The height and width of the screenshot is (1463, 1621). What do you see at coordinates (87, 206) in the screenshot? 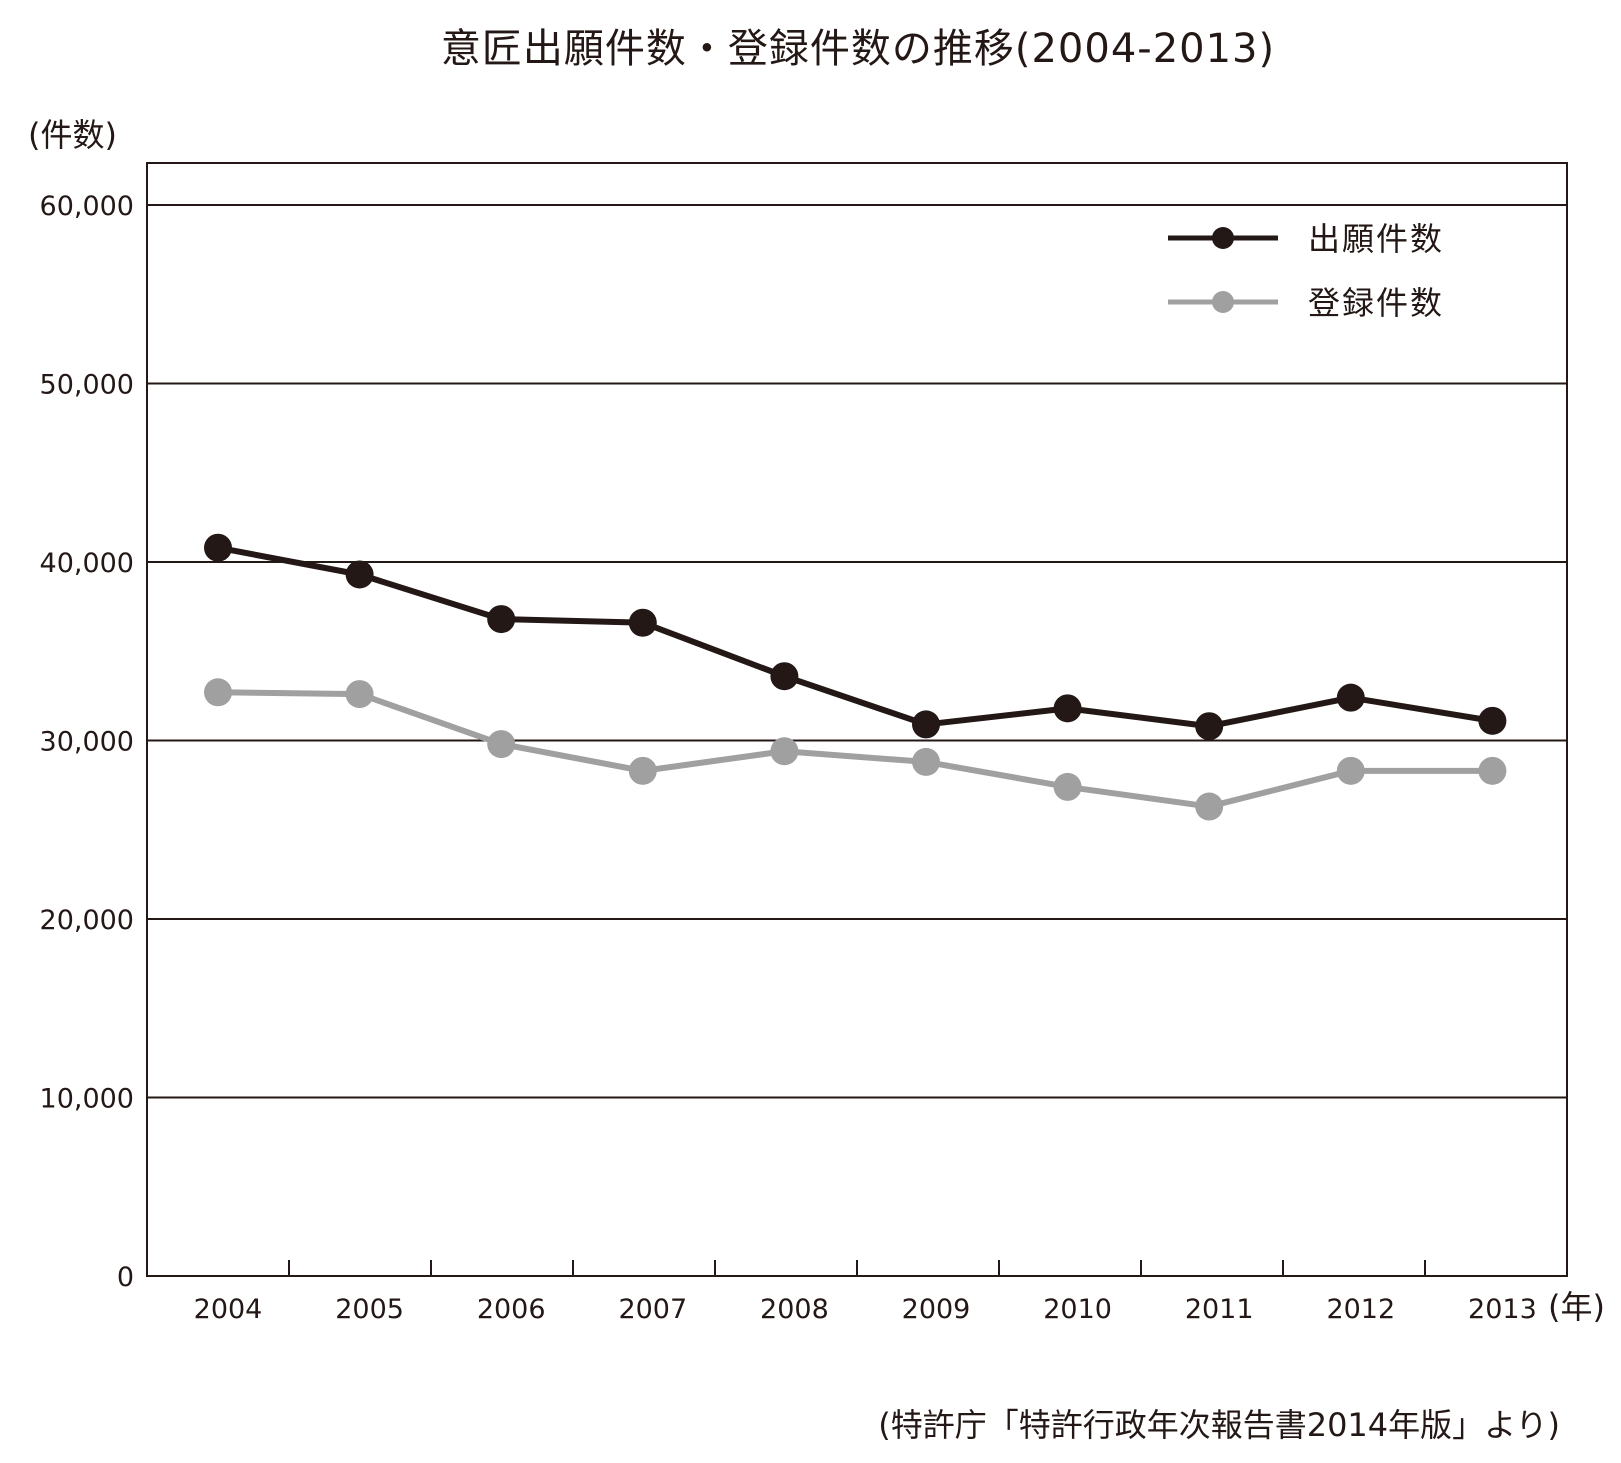
I see `y-tick-label: 60,000` at bounding box center [87, 206].